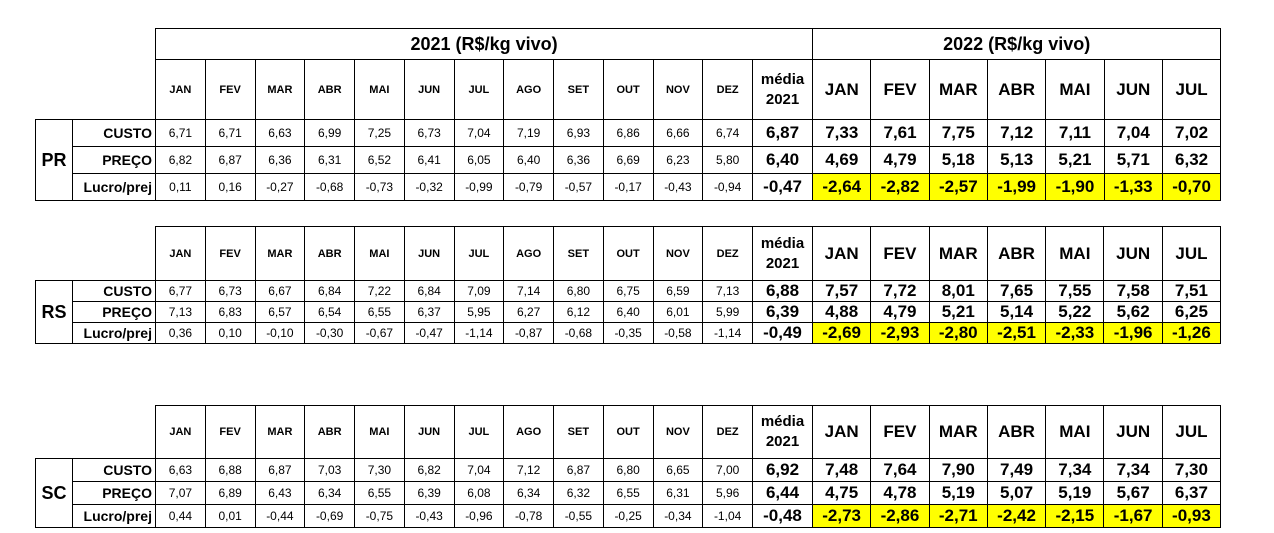 This screenshot has width=1274, height=533. What do you see at coordinates (1133, 516) in the screenshot?
I see `value-cell: -1,67` at bounding box center [1133, 516].